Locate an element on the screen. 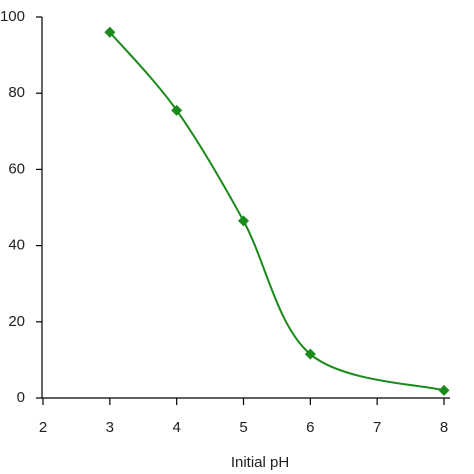  x-tick-label: 8 is located at coordinates (444, 427).